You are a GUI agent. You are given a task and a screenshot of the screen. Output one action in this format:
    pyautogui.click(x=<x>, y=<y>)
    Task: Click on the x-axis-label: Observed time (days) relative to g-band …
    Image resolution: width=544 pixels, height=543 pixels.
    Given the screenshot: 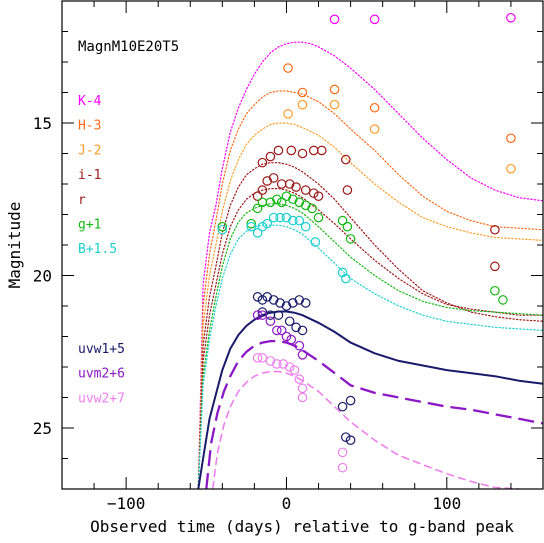 What is the action you would take?
    pyautogui.click(x=302, y=526)
    